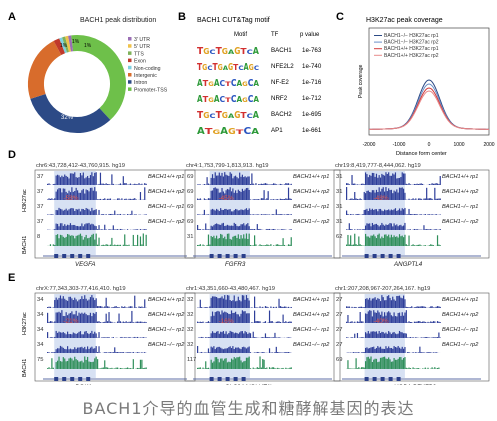 Image resolution: width=497 pixels, height=421 pixels. Describe the element at coordinates (145, 76) in the screenshot. I see `legend-label: Intergenic` at that location.